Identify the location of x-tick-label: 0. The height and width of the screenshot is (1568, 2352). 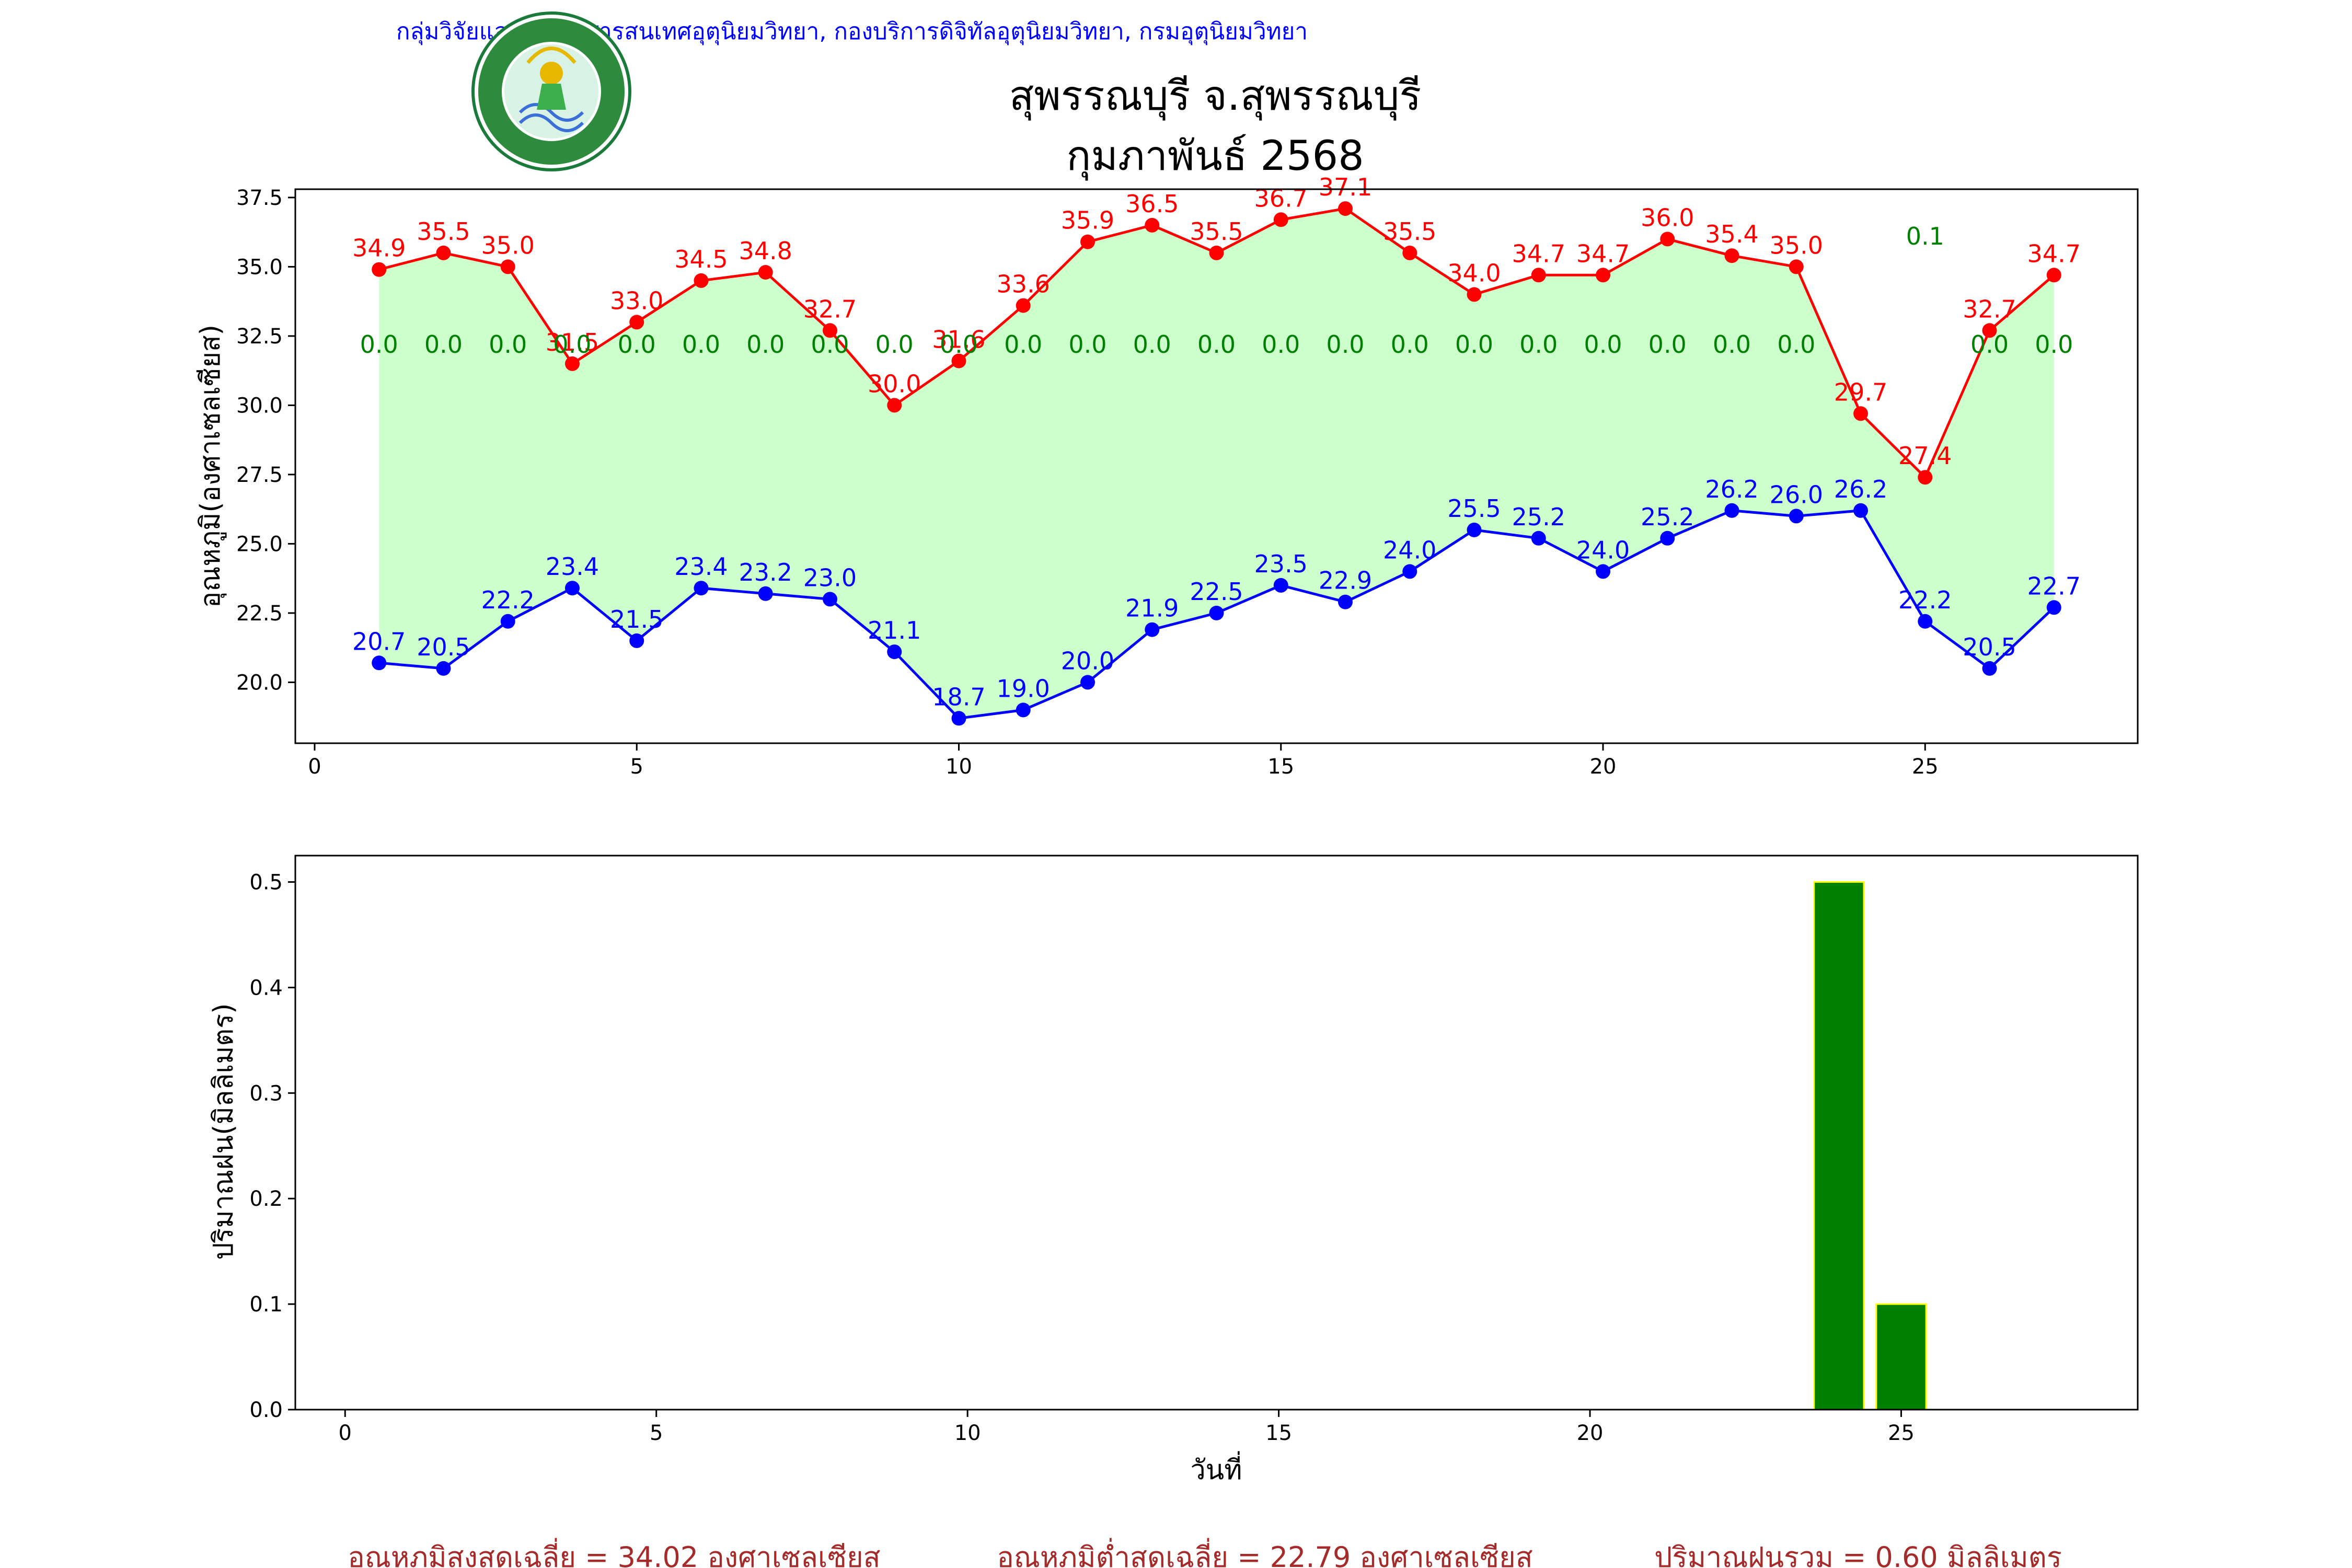
(345, 1433).